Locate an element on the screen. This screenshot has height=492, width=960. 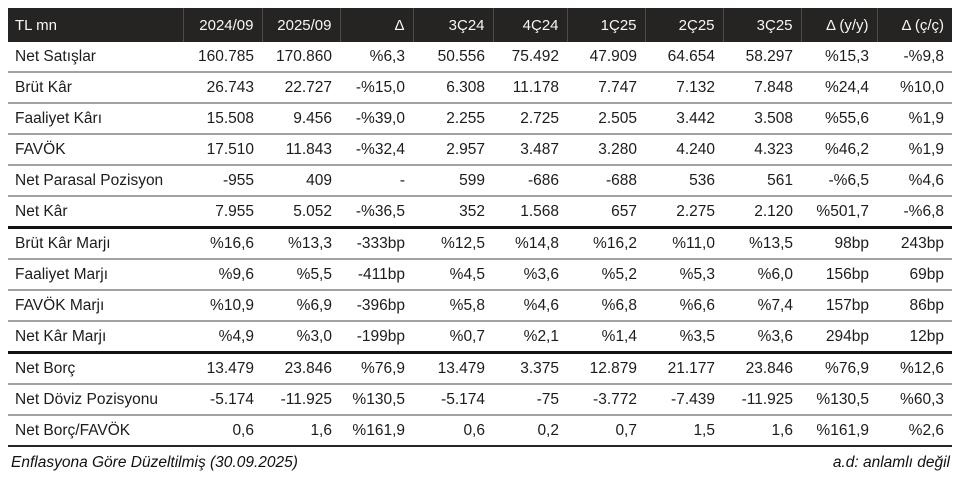
cell-value: 69bp is located at coordinates (914, 275).